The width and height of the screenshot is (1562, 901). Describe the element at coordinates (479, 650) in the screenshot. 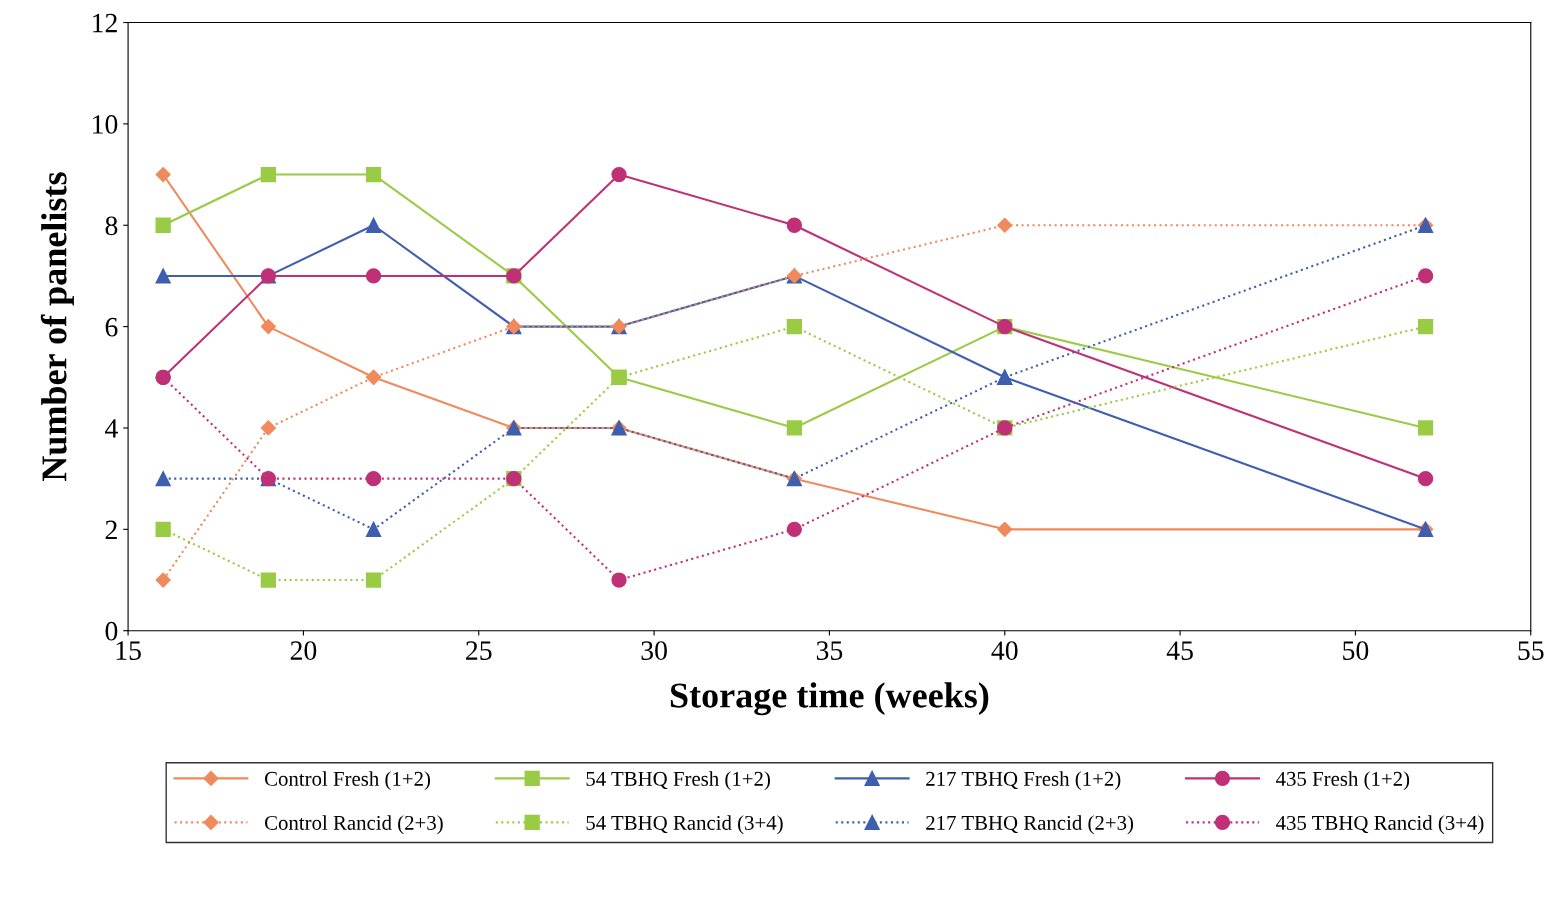

I see `x-tick-label: 25` at that location.